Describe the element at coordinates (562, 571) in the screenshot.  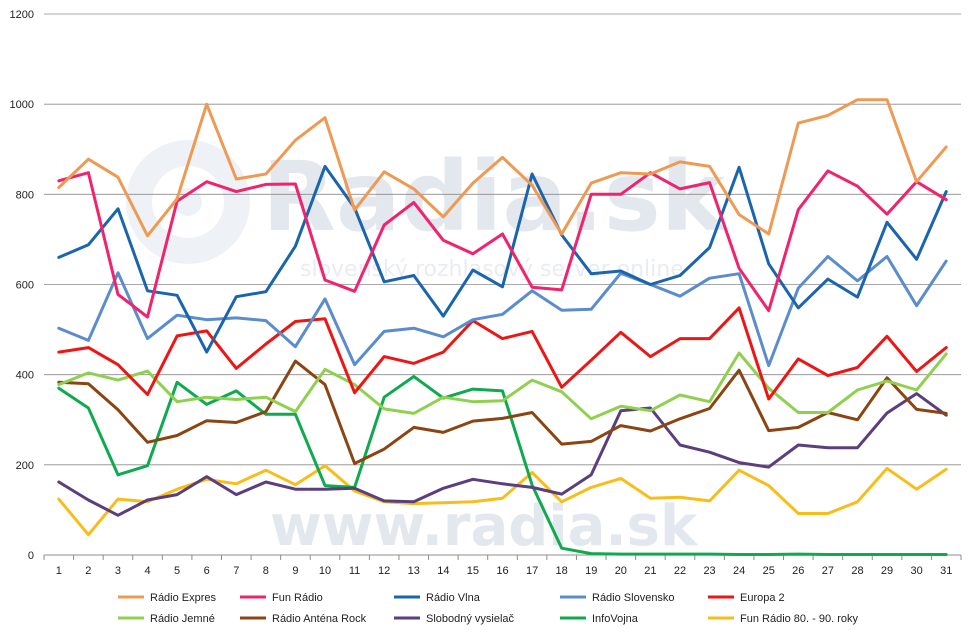
I see `x-tick-label: 18` at that location.